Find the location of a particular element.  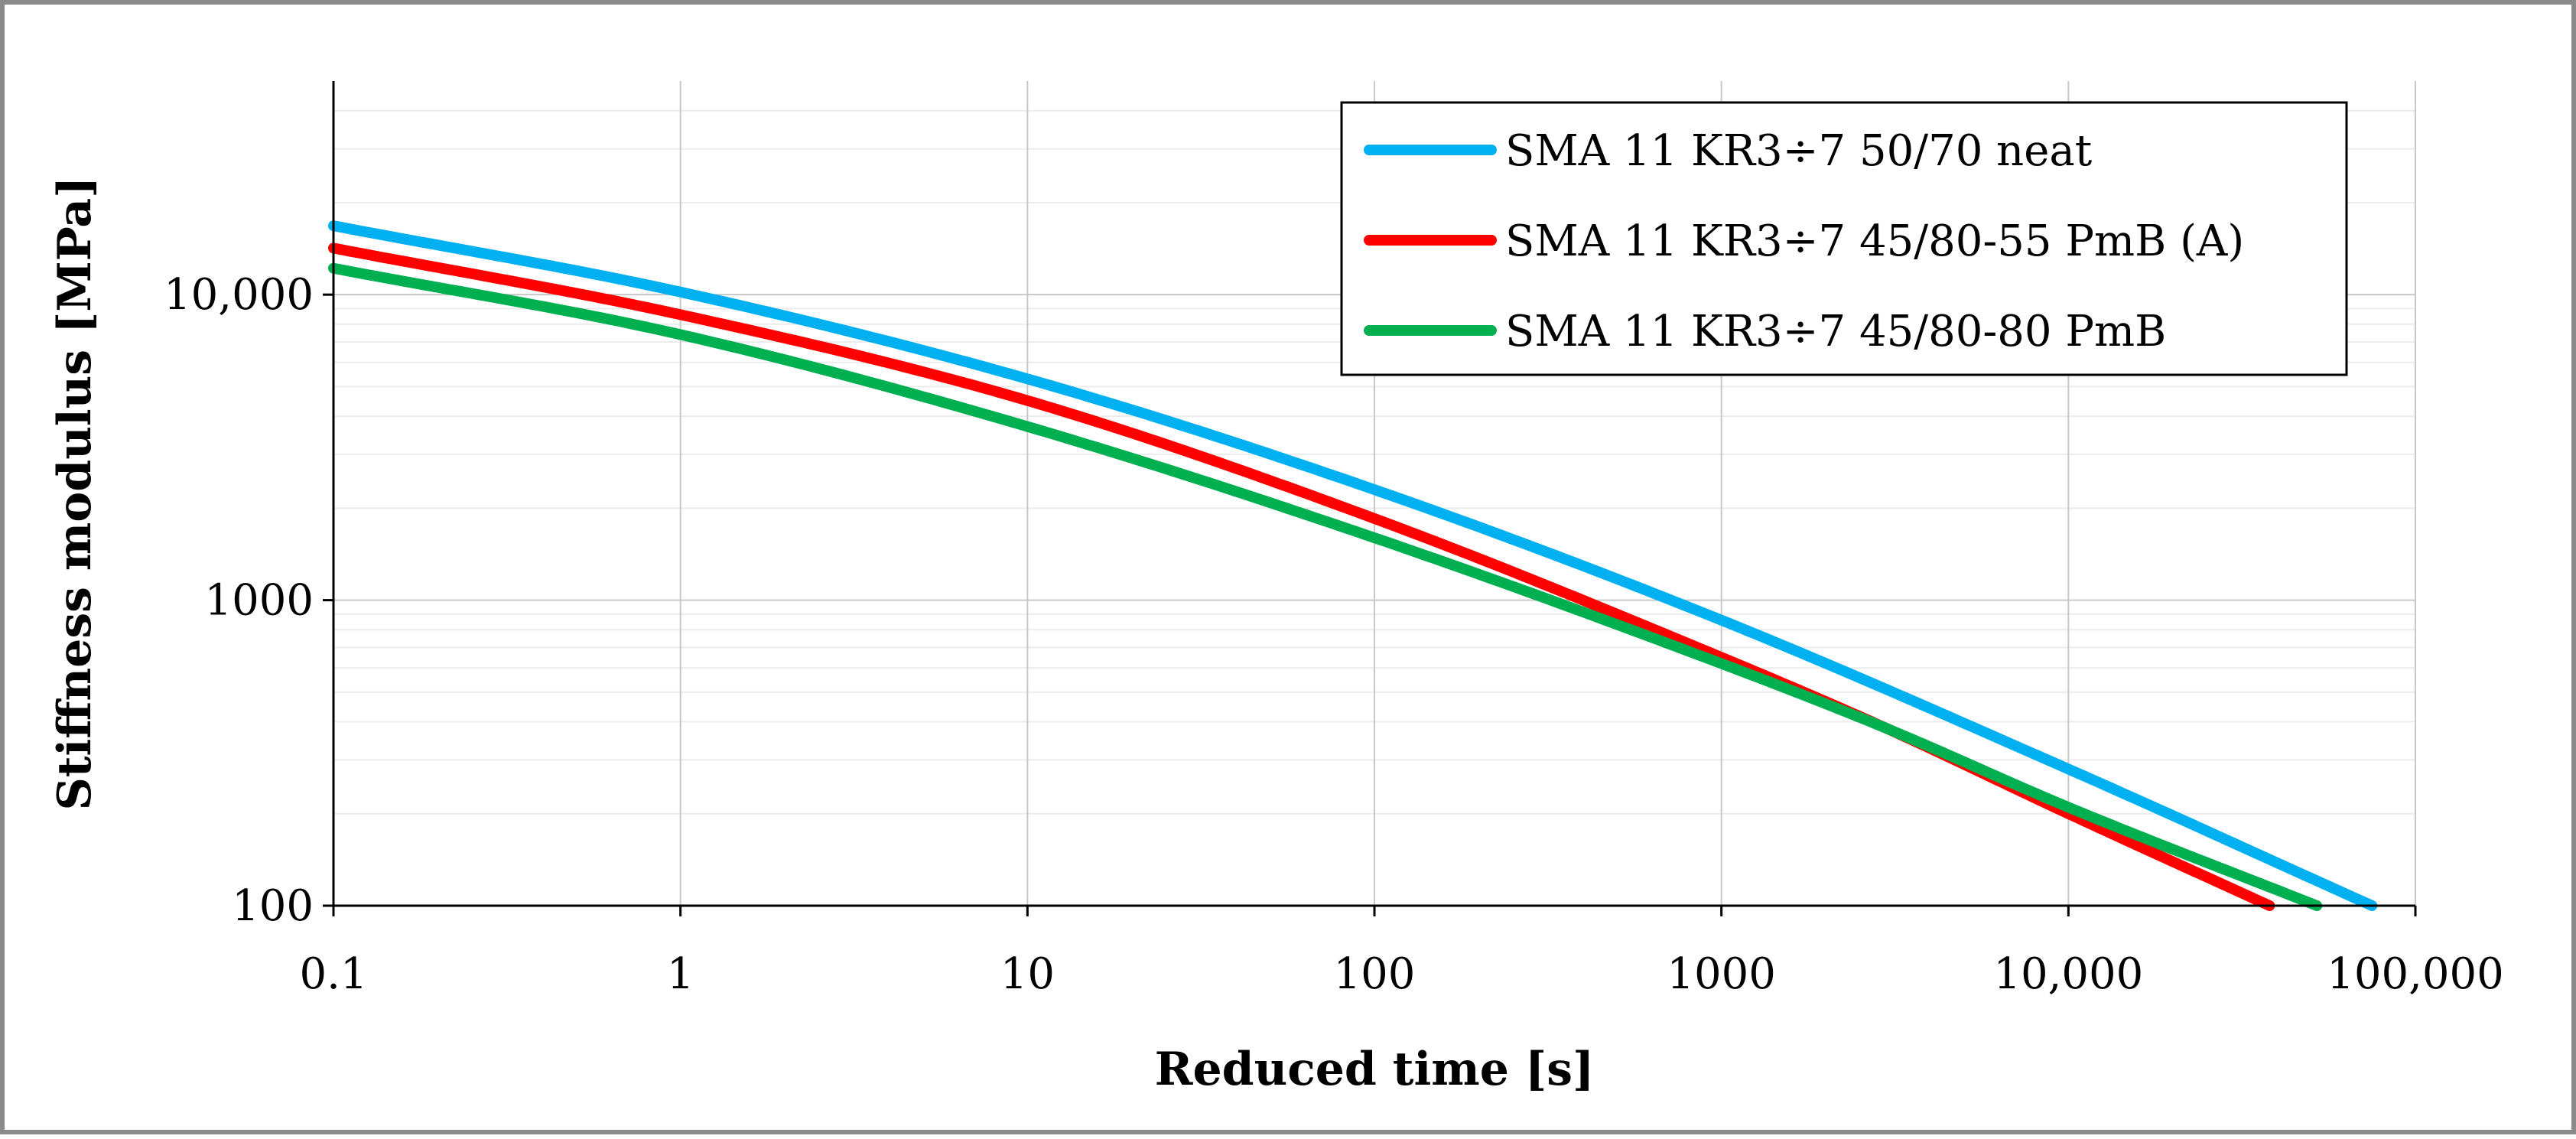

x-tick-label: 100 is located at coordinates (1375, 974).